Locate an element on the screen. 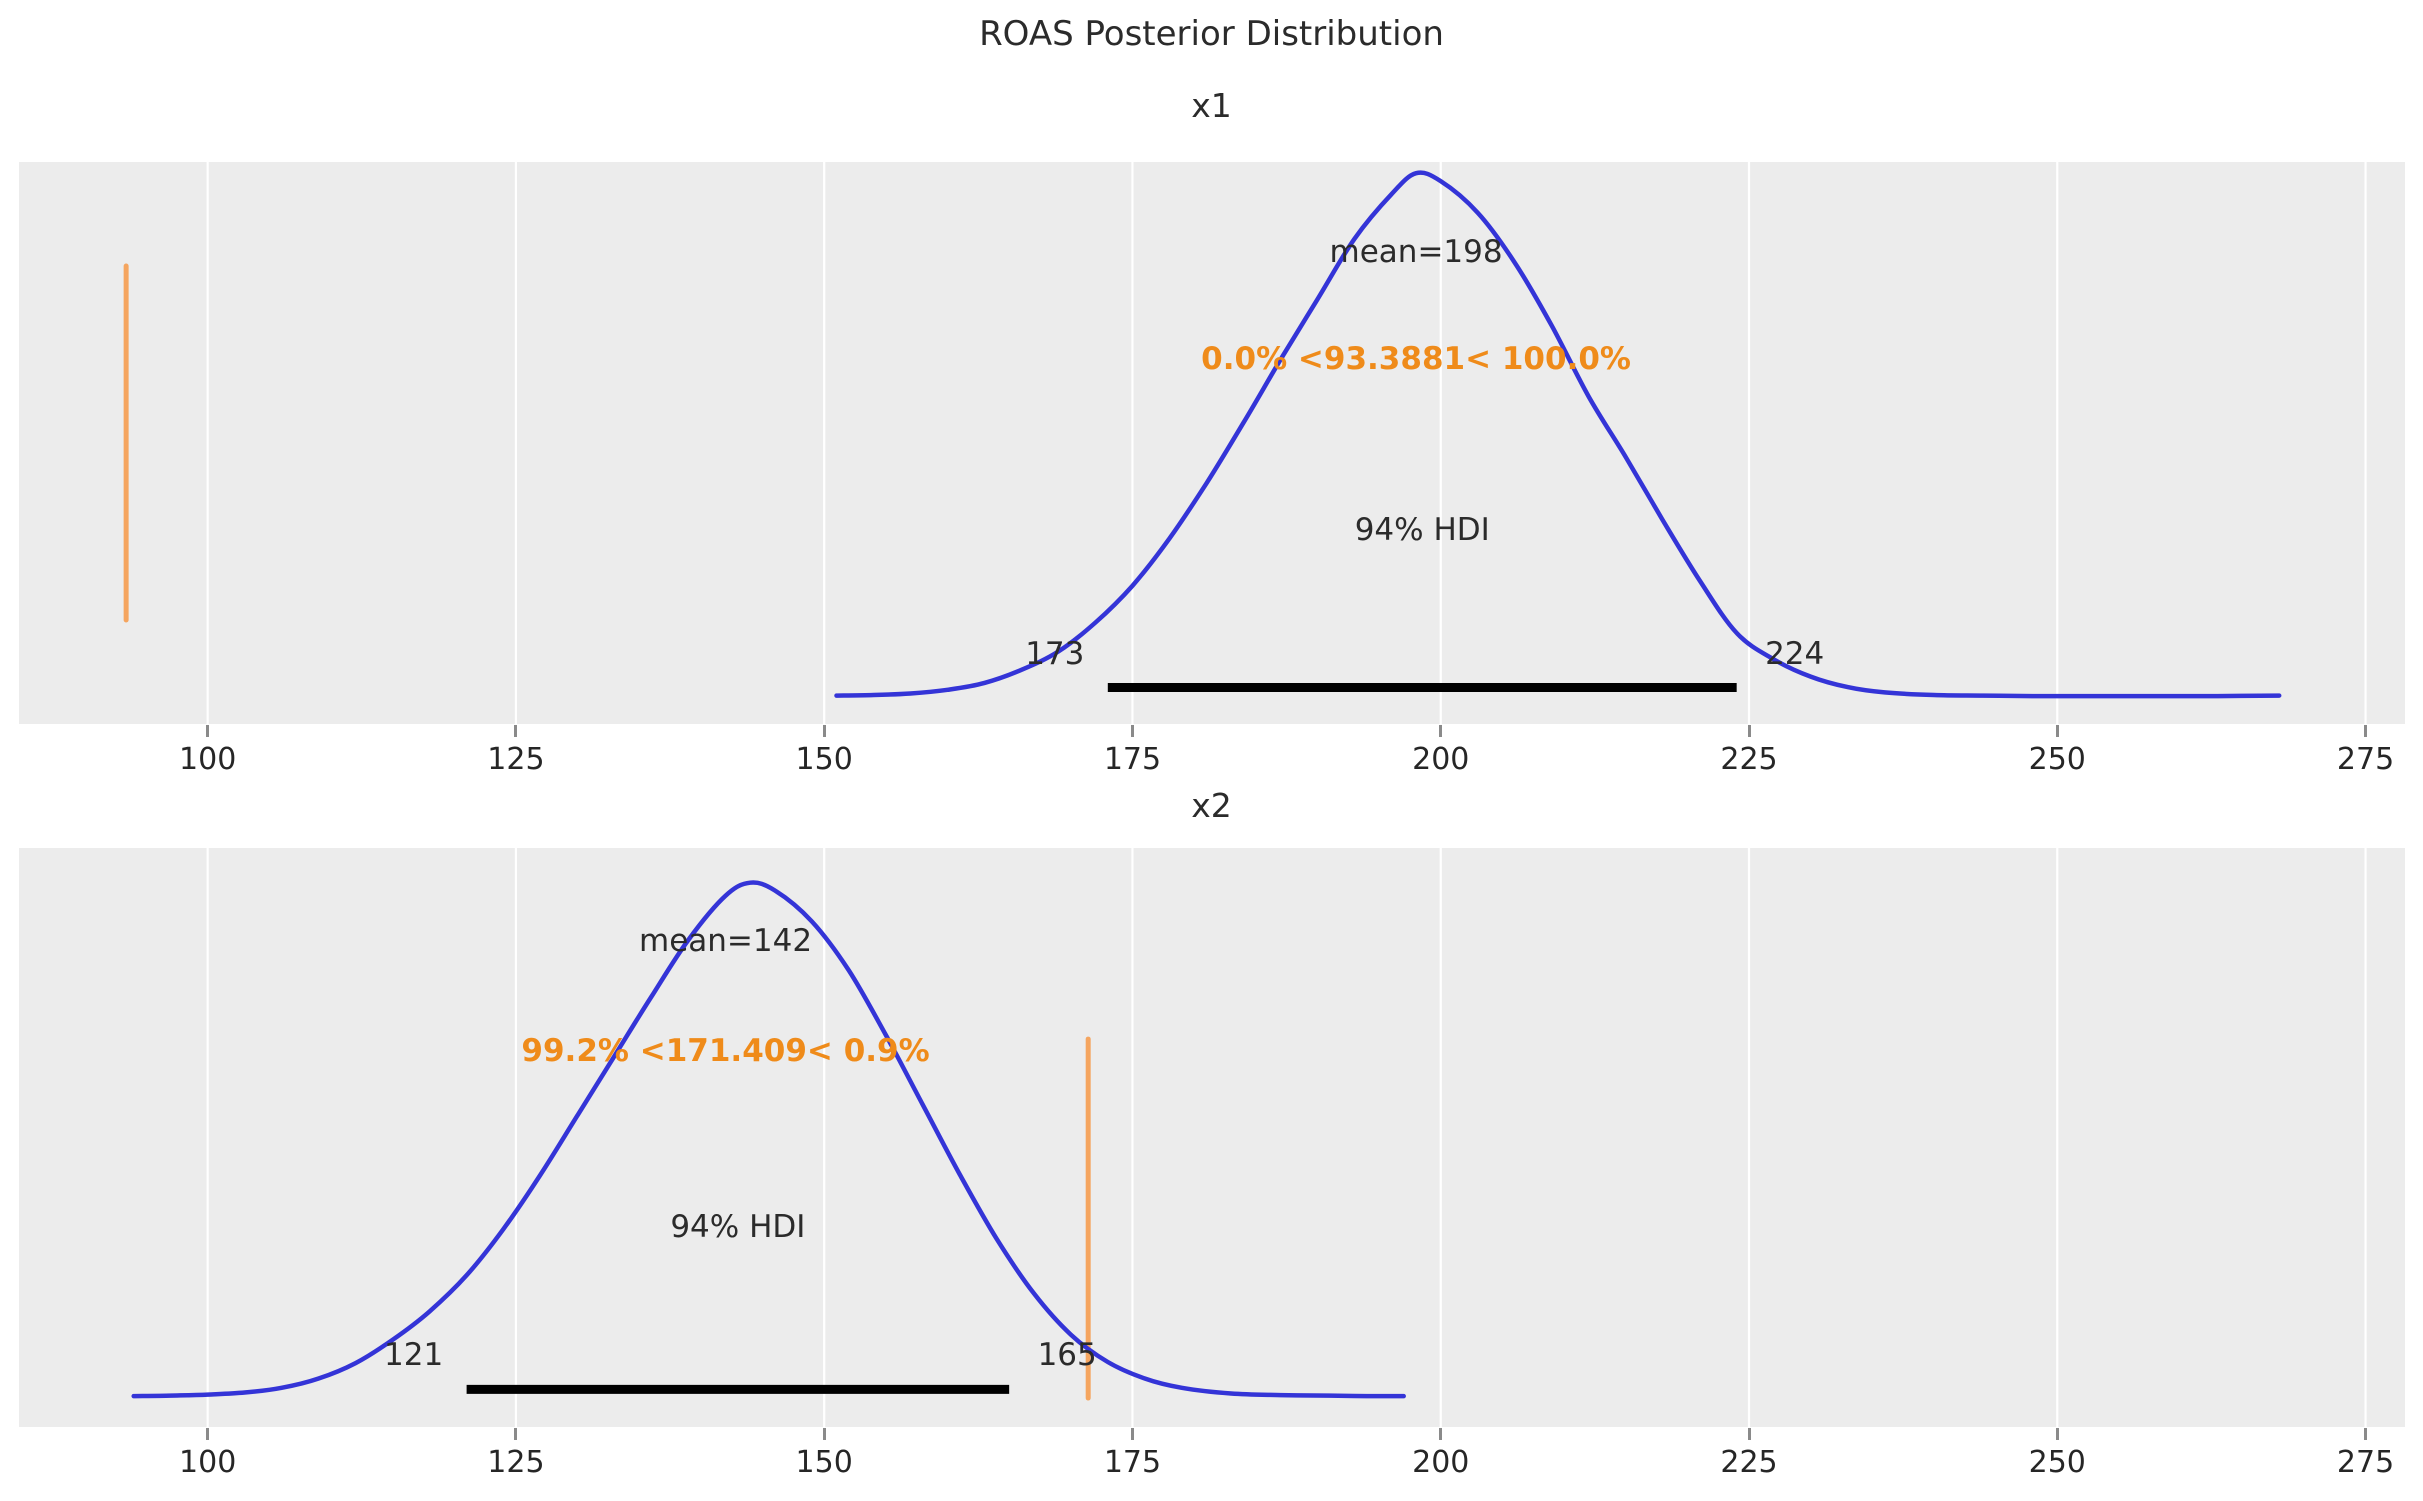 This screenshot has width=2423, height=1501. hdi-low-label: 173 is located at coordinates (1055, 654).